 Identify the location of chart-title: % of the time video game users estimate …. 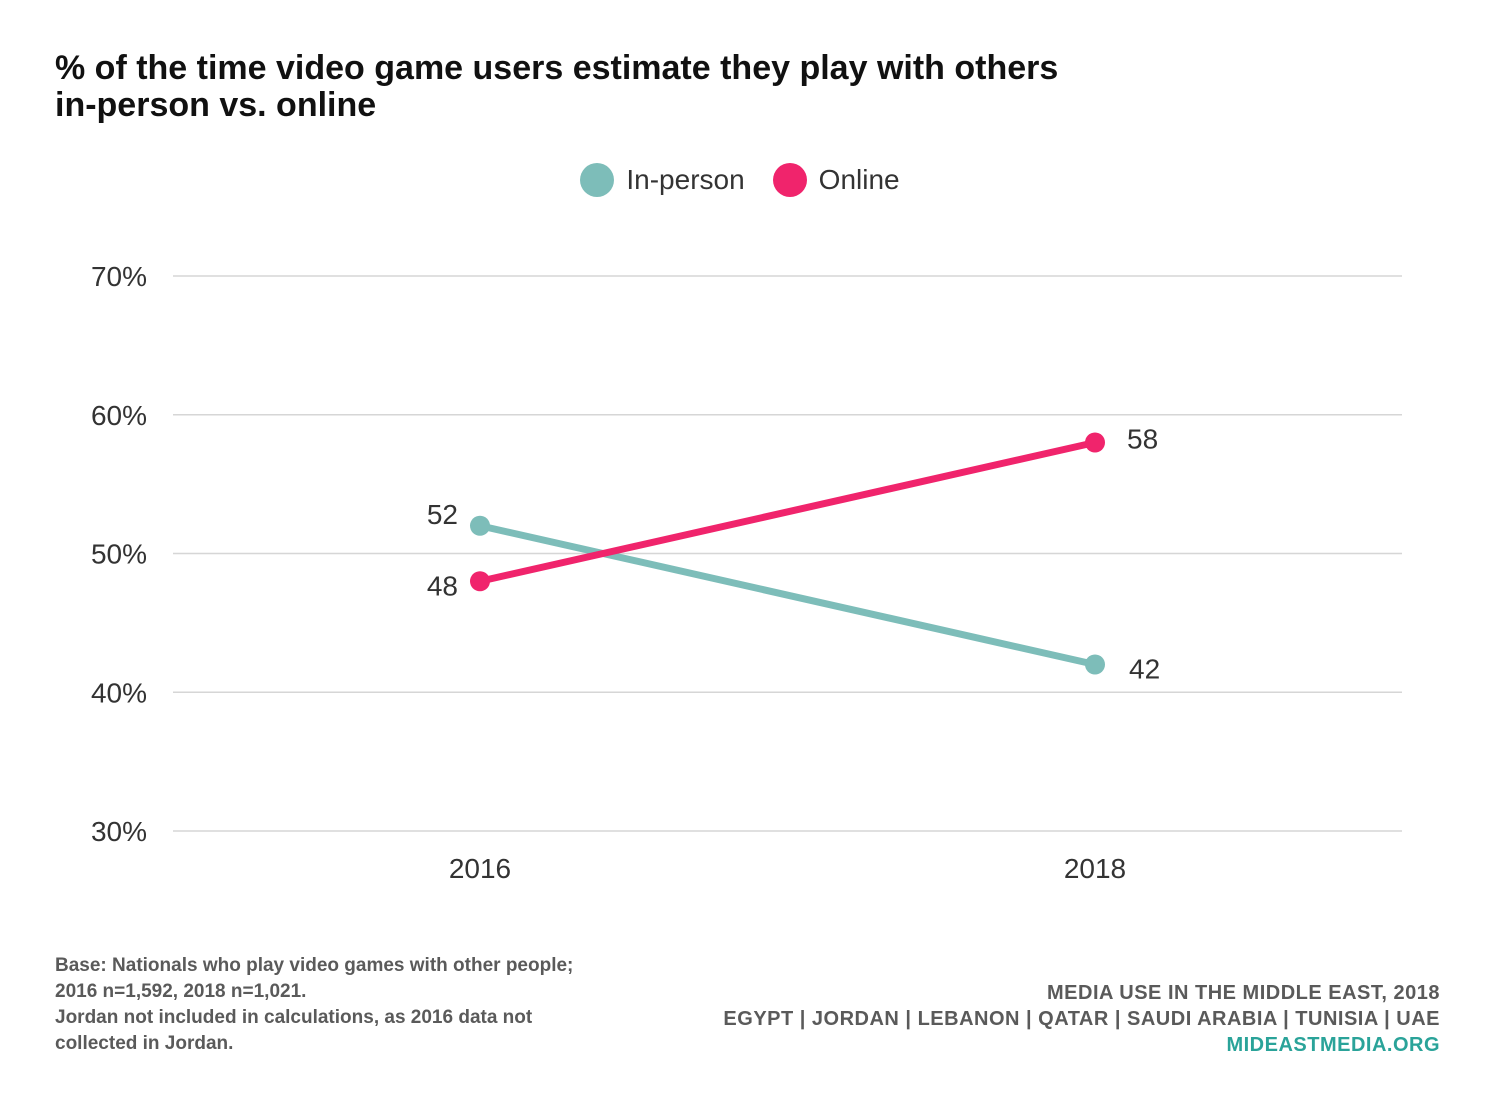
(655, 87).